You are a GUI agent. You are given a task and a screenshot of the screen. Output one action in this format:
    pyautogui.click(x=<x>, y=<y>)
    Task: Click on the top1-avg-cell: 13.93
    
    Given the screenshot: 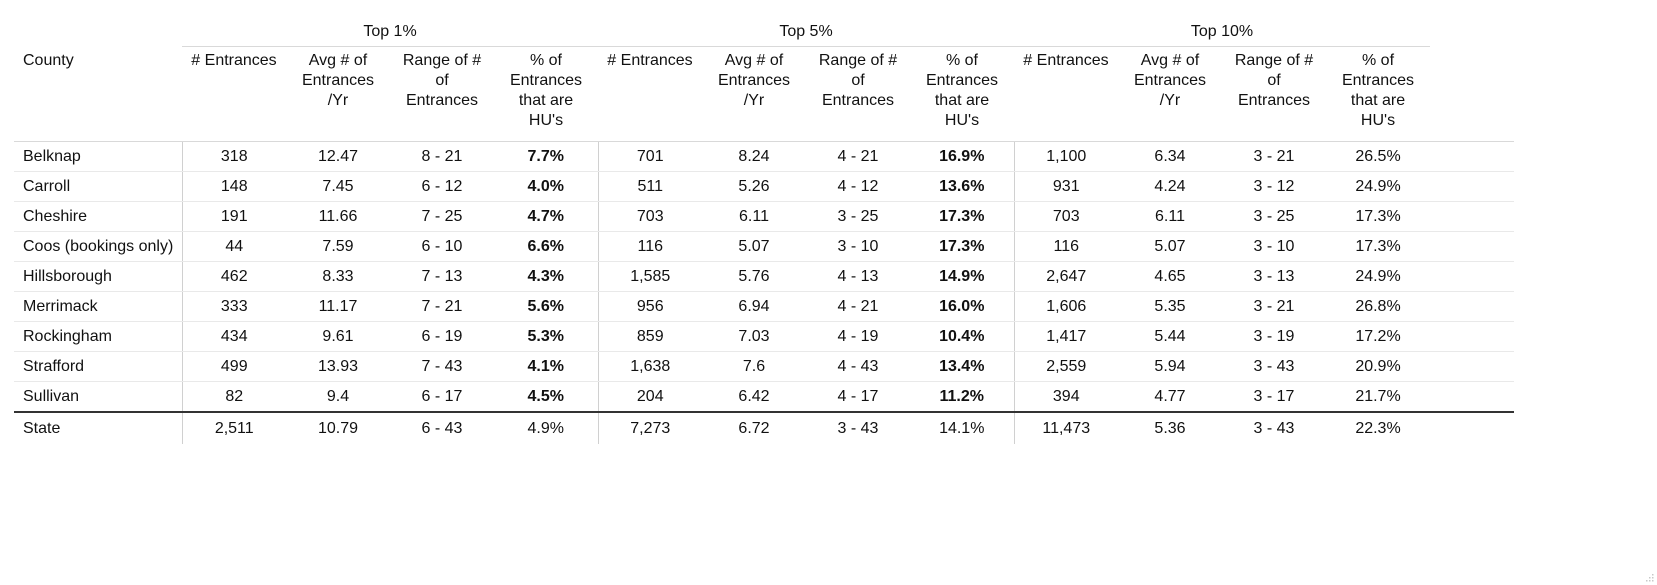 What is the action you would take?
    pyautogui.click(x=338, y=366)
    